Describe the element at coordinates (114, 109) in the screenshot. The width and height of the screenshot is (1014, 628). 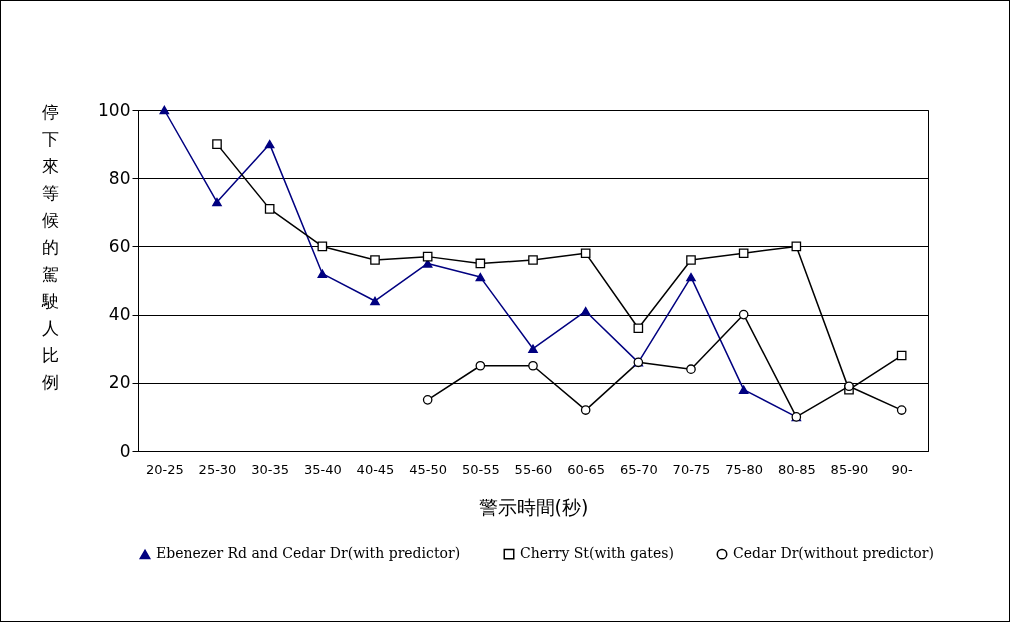
I see `y-tick-label: 100` at that location.